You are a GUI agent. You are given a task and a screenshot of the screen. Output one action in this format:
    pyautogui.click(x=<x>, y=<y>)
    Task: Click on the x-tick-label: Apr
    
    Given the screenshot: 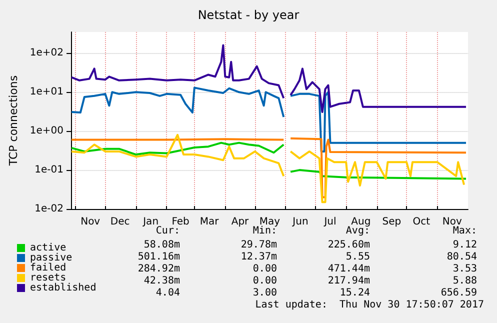 What is the action you would take?
    pyautogui.click(x=240, y=222)
    